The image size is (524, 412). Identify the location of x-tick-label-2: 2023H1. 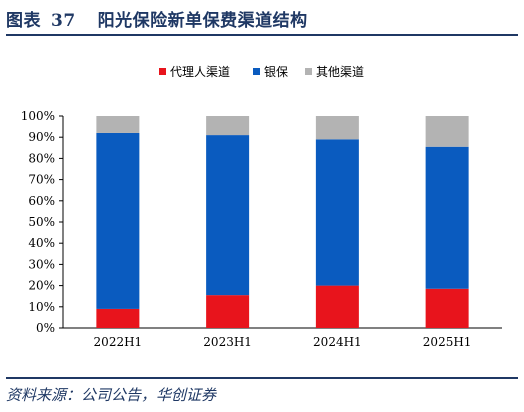
(227, 342).